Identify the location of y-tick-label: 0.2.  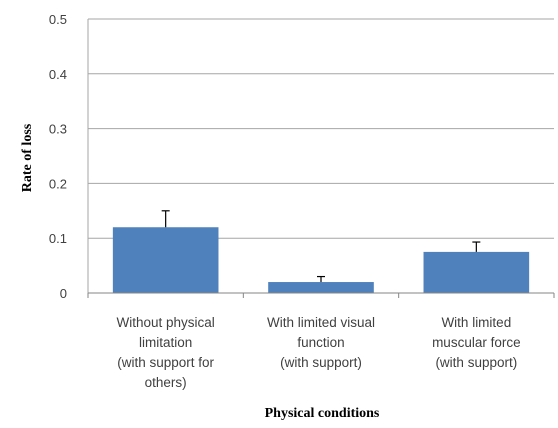
(58, 183).